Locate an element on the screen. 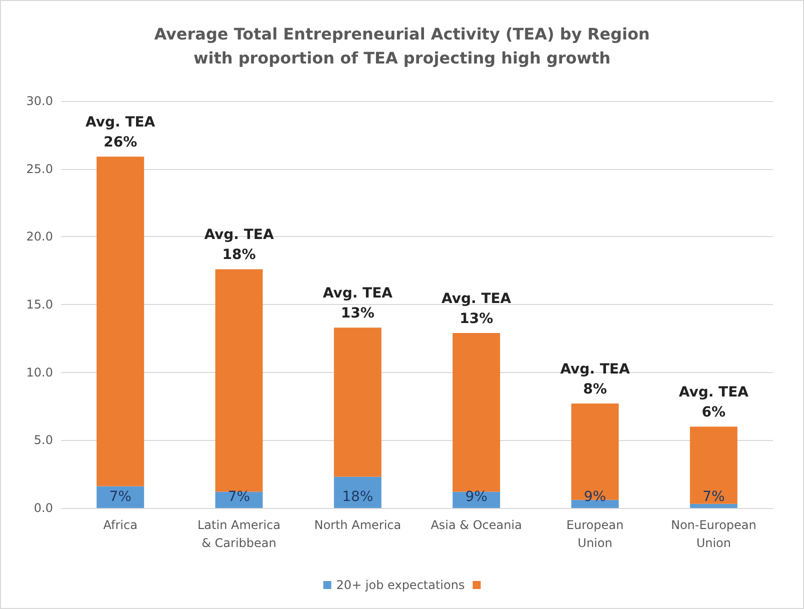  y-tick-label: 15.0 is located at coordinates (39, 305).